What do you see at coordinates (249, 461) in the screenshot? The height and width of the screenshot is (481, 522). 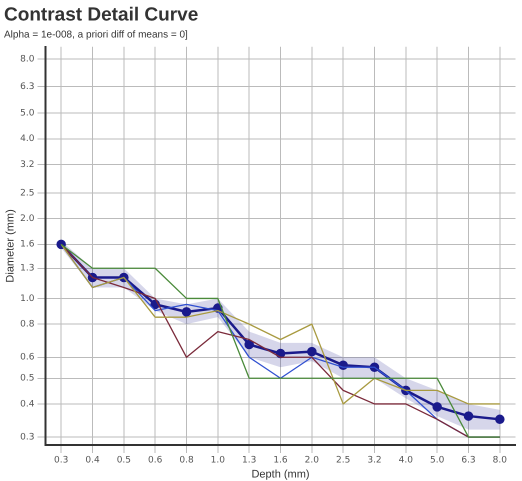 I see `x-tick-label: 1.3` at bounding box center [249, 461].